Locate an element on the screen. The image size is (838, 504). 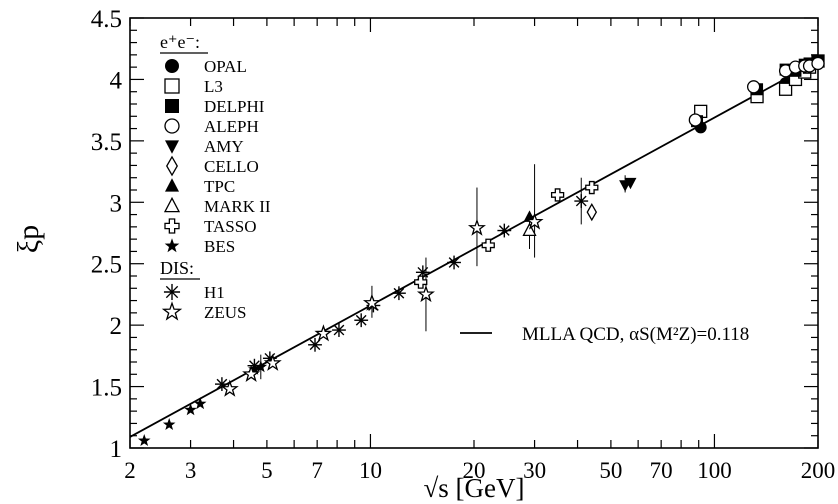
mark-ii-point-shape is located at coordinates (529, 229).